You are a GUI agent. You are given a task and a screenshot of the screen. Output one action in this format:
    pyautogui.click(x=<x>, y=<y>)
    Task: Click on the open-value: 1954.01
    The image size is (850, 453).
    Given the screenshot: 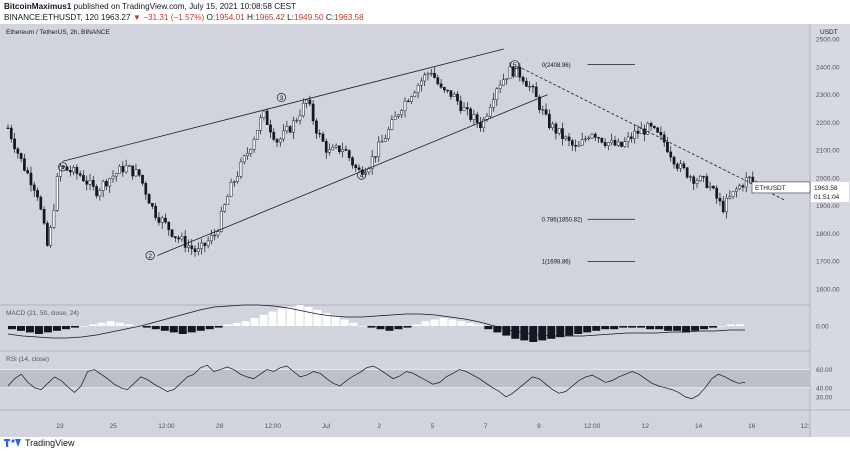 What is the action you would take?
    pyautogui.click(x=230, y=17)
    